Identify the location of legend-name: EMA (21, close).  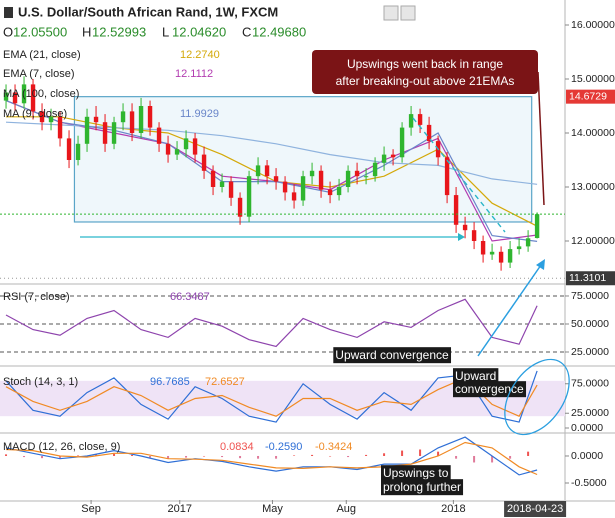
(42, 55).